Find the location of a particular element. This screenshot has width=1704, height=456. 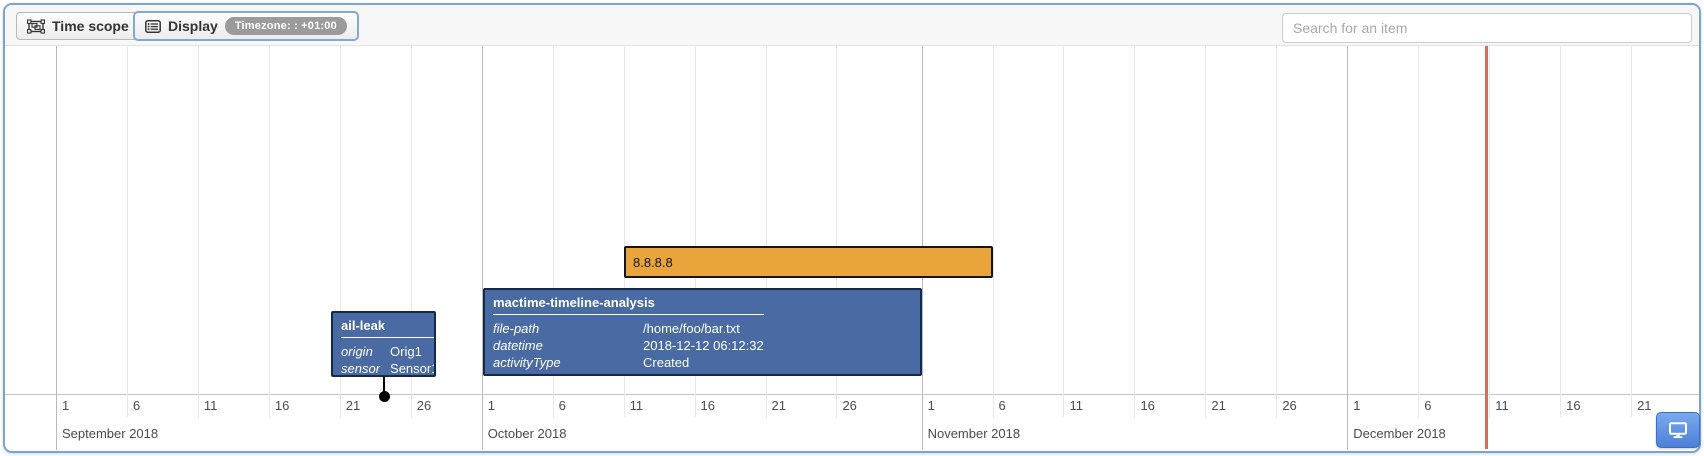

field-key: file-path is located at coordinates (516, 328).